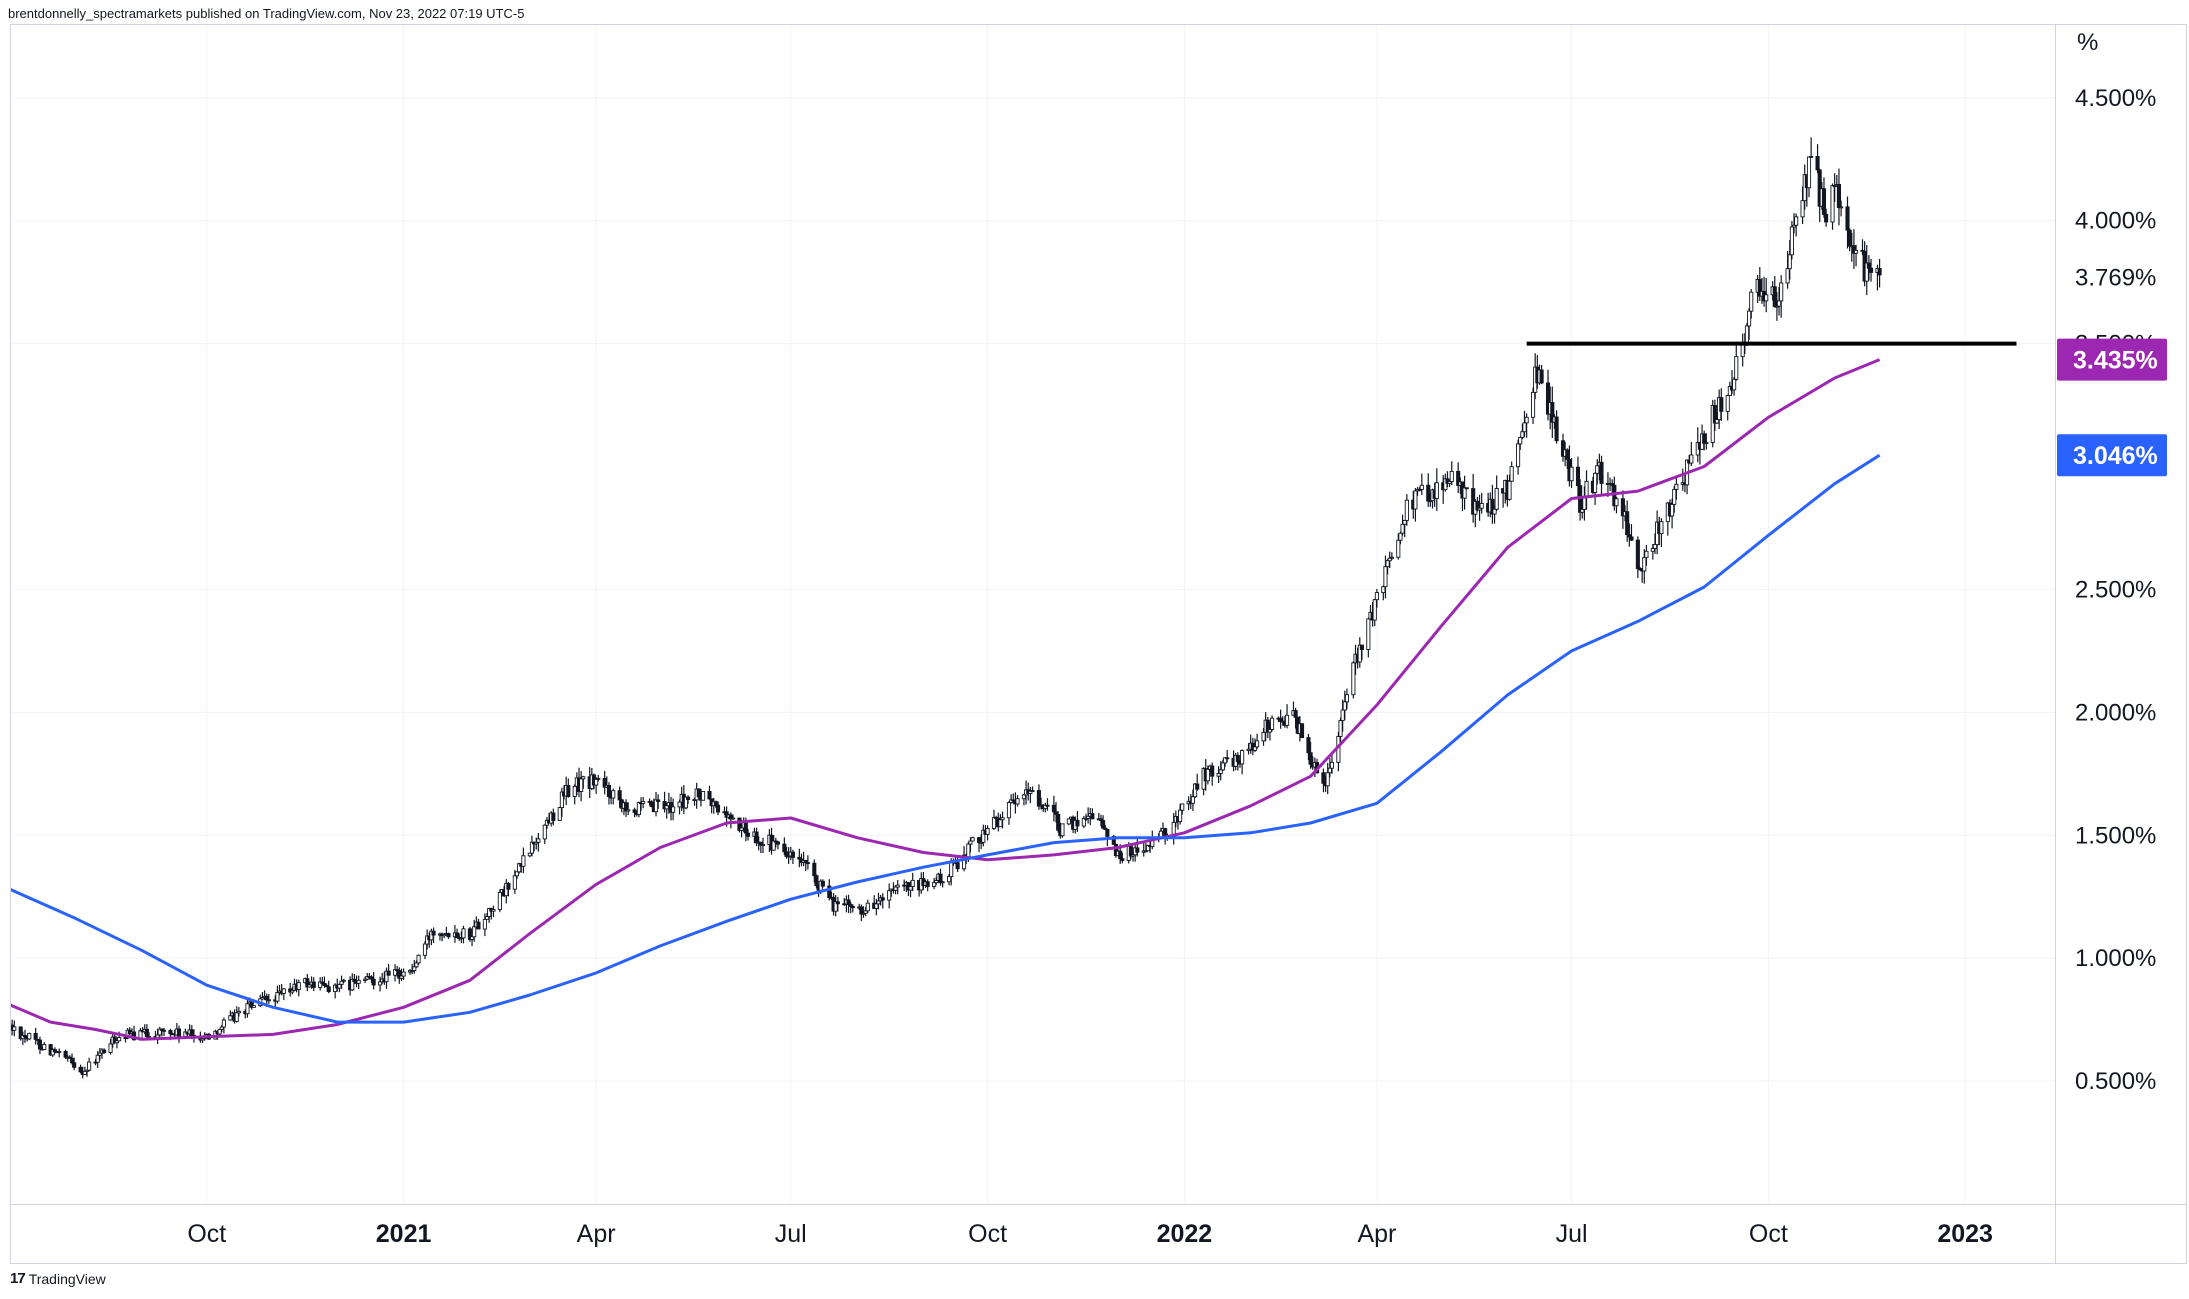  What do you see at coordinates (2112, 359) in the screenshot?
I see `moving-average-purple-value-badge` at bounding box center [2112, 359].